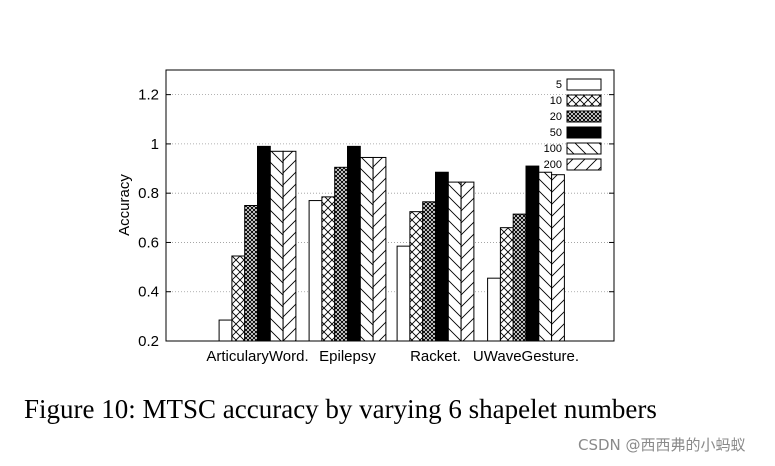 Image resolution: width=775 pixels, height=466 pixels. What do you see at coordinates (662, 445) in the screenshot?
I see `watermark: CSDN @西西弗的小蚂蚁` at bounding box center [662, 445].